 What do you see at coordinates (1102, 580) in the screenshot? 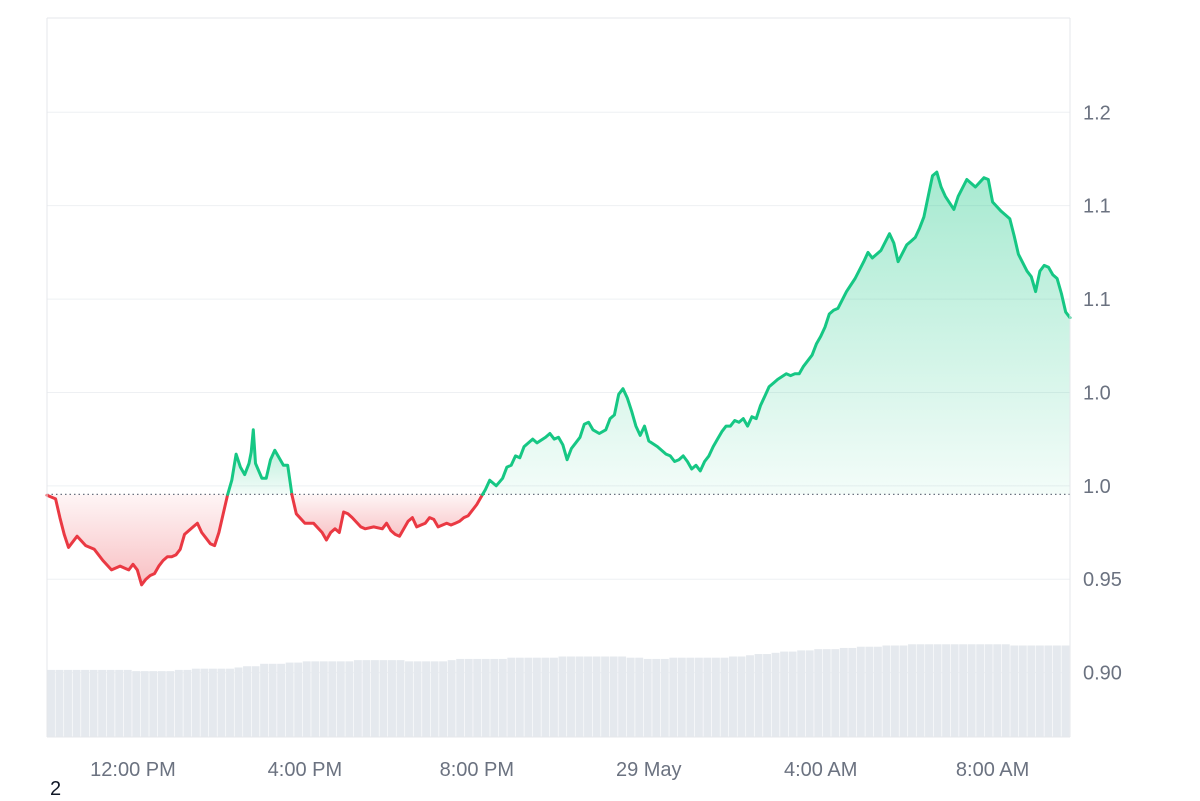
I see `y-tick-label: 0.95` at bounding box center [1102, 580].